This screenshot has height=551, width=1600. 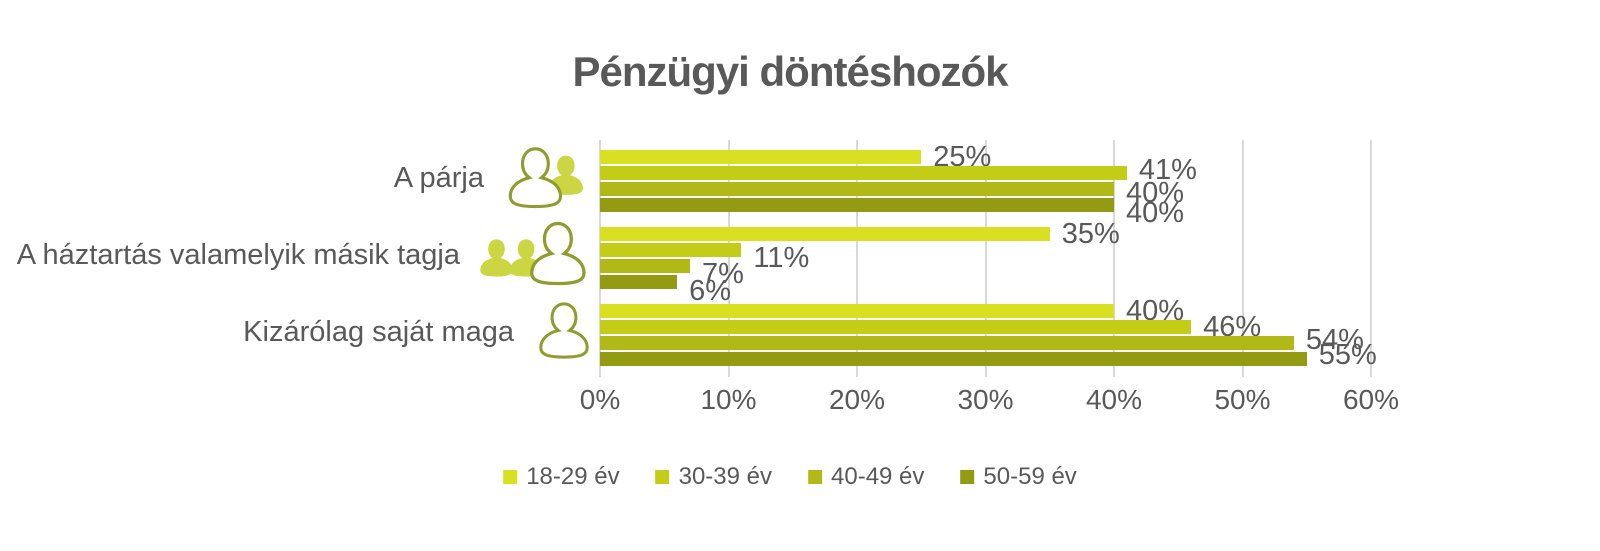 What do you see at coordinates (790, 477) in the screenshot?
I see `chart-legend: 18-29 év 30-39 év 40-49 év 50-59 év` at bounding box center [790, 477].